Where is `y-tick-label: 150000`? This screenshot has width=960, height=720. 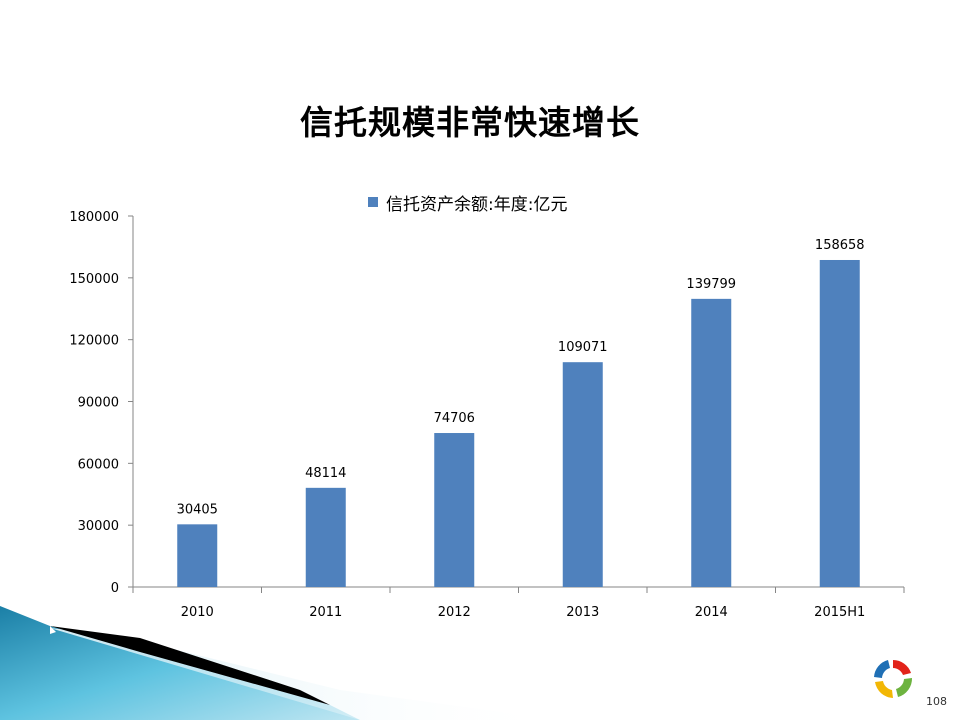
y-tick-label: 150000 is located at coordinates (94, 279).